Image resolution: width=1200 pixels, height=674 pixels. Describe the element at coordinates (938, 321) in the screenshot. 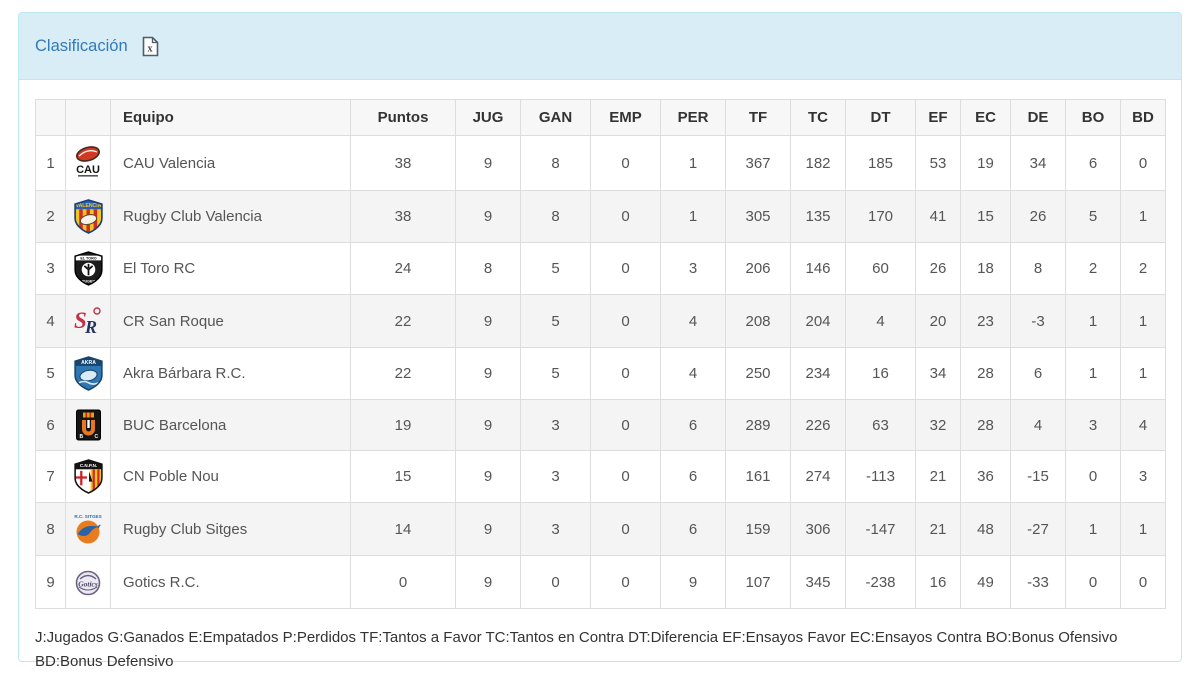

I see `stat-cell-ef: 20` at that location.